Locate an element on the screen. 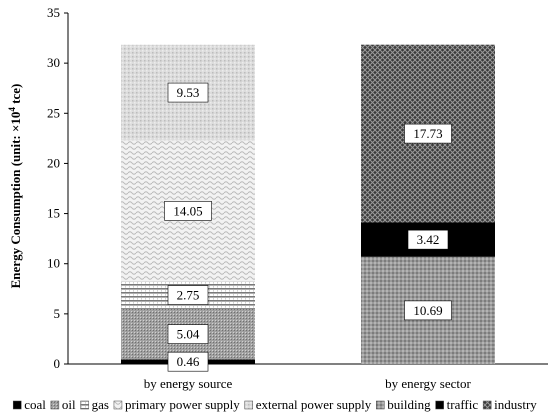  data-label: 14.05 is located at coordinates (187, 210).